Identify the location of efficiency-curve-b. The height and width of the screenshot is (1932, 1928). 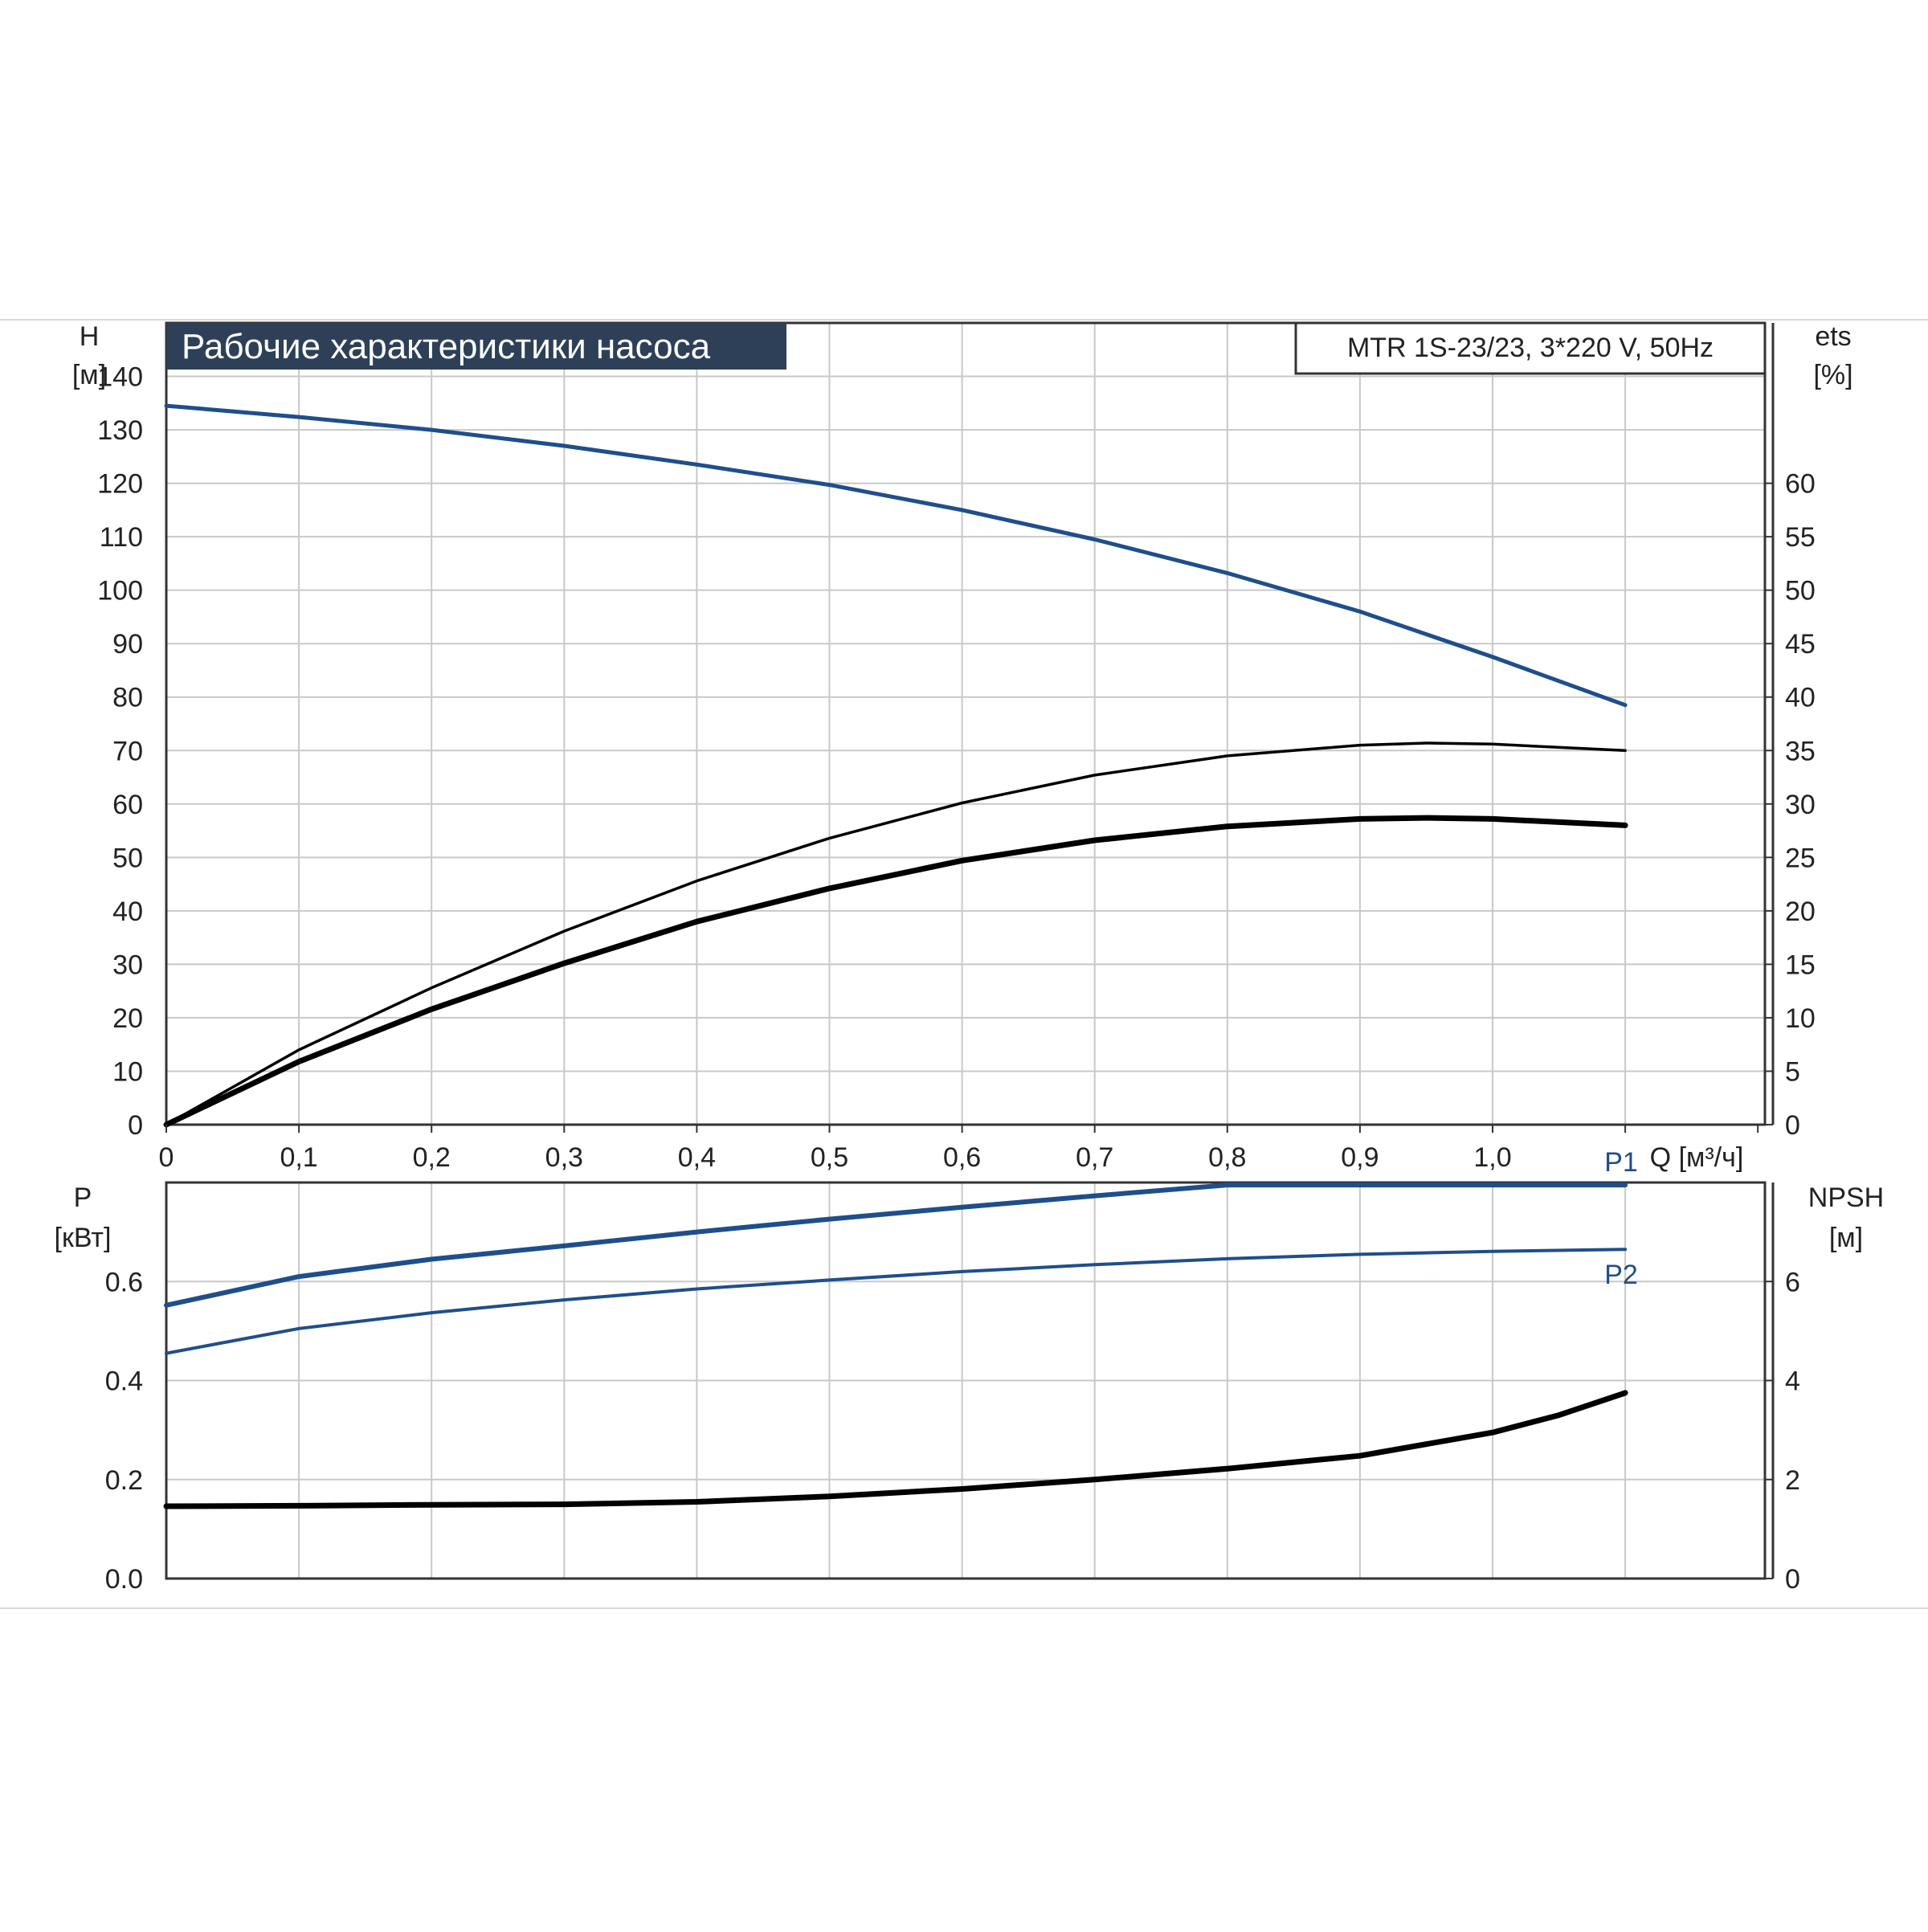
(895, 971).